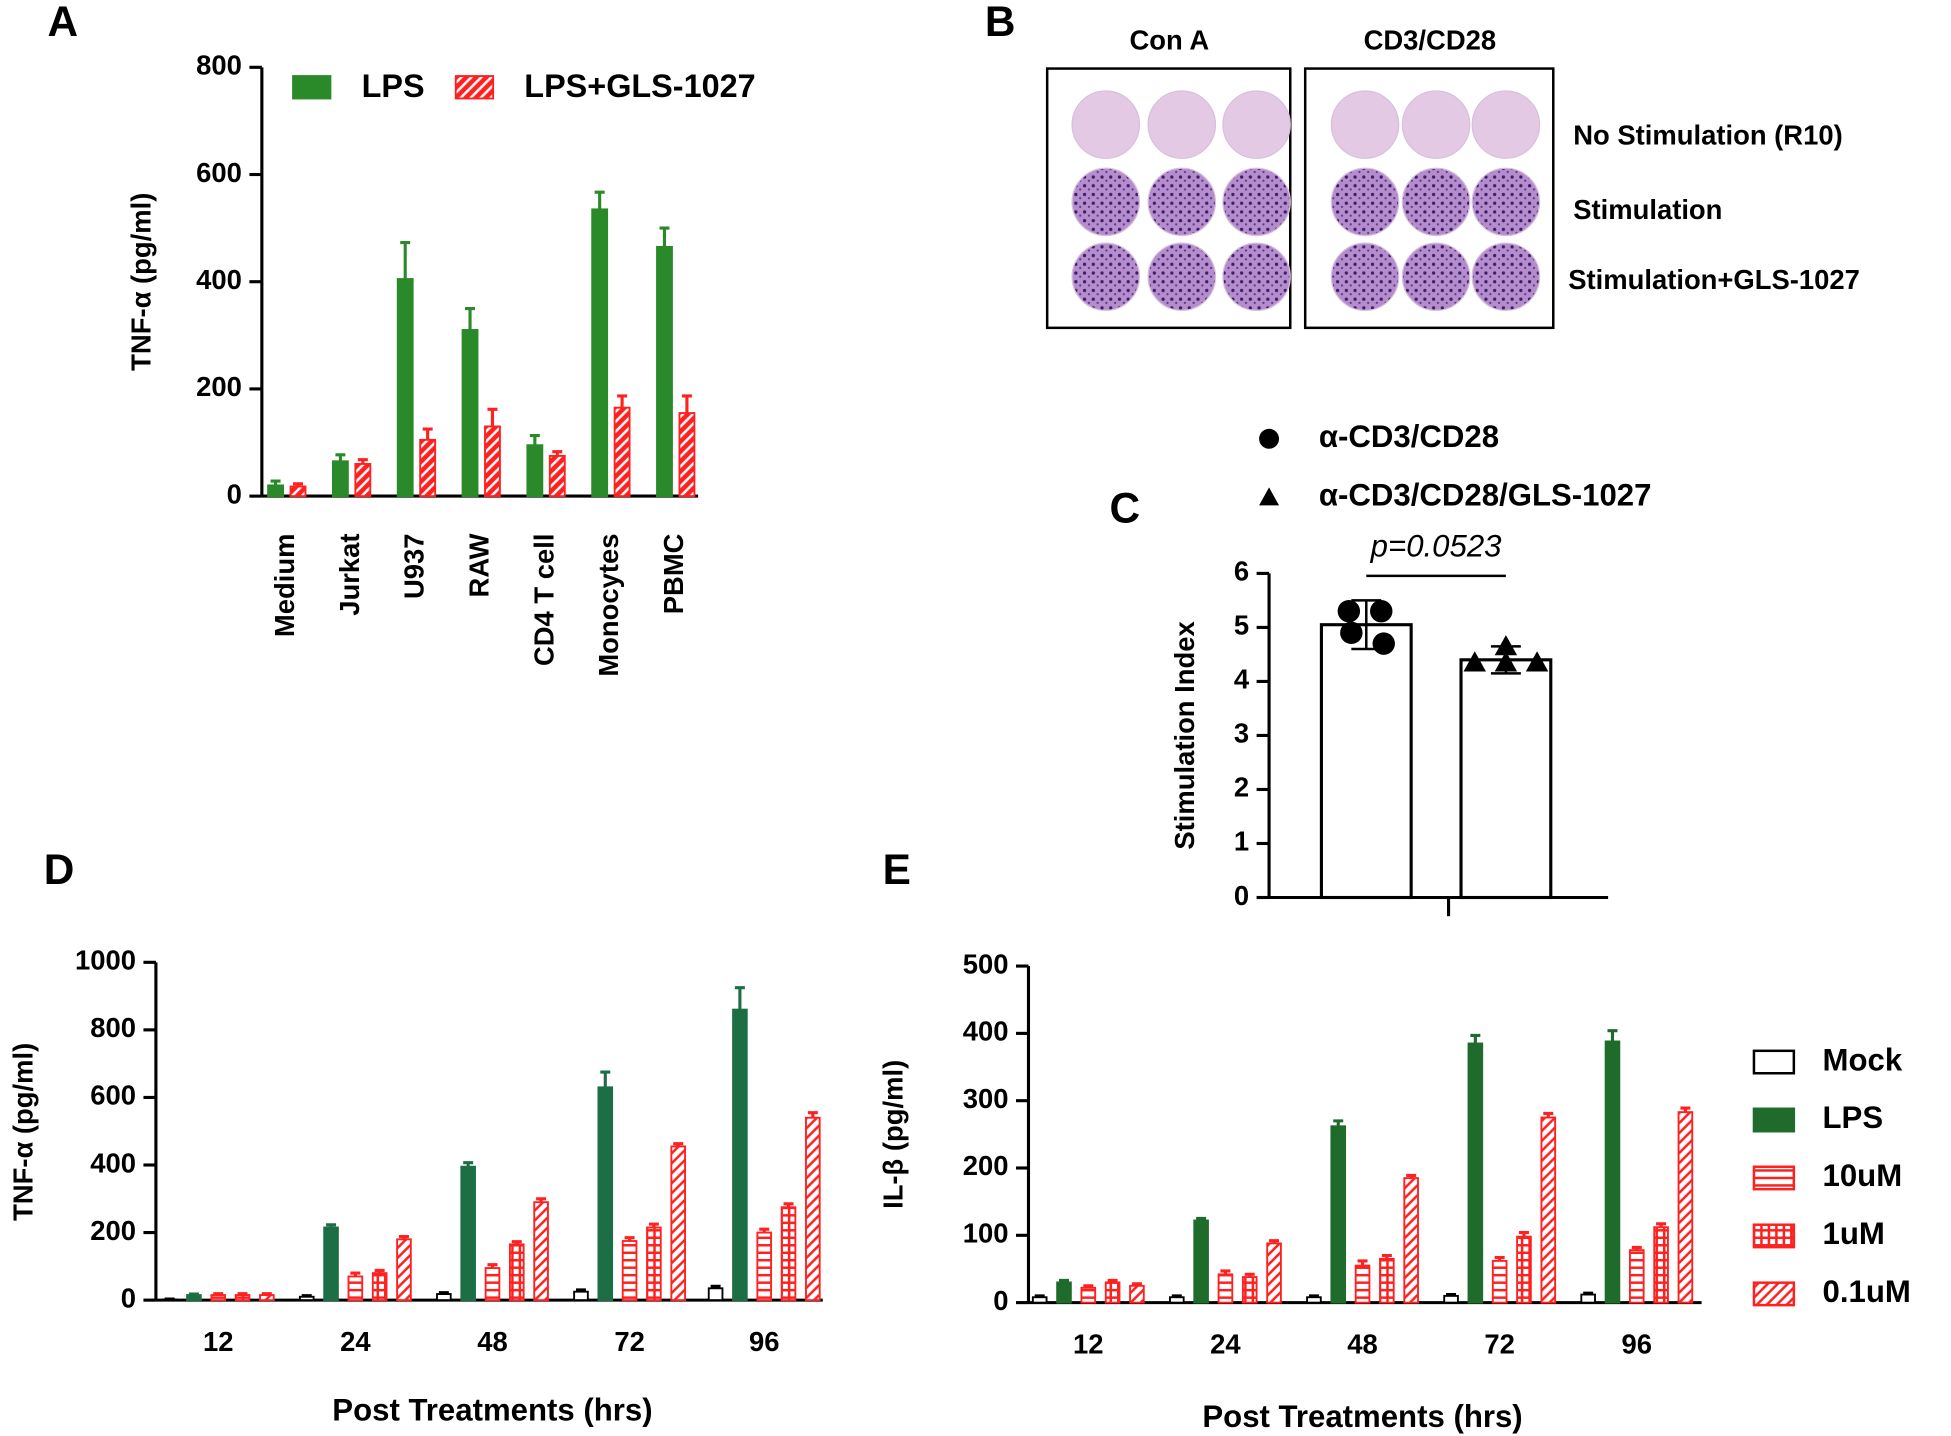 This screenshot has width=1951, height=1436. Describe the element at coordinates (219, 279) in the screenshot. I see `y-tick-label: 400` at that location.